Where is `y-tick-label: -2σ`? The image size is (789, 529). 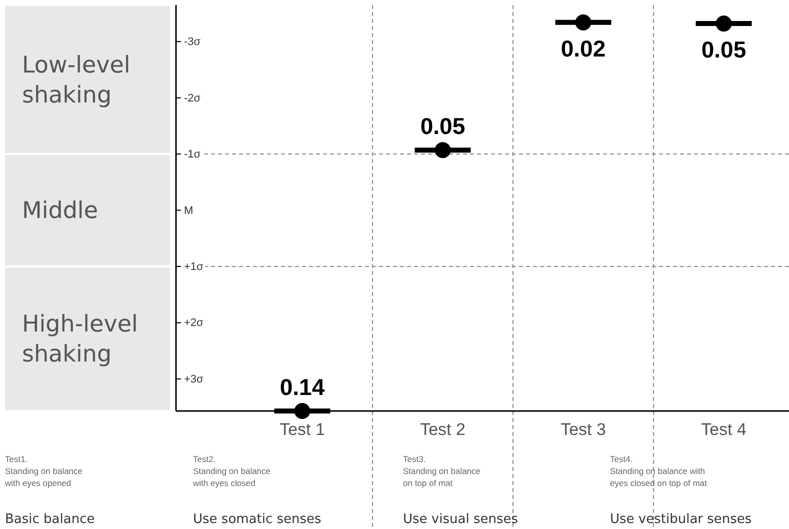
y-tick-label: -2σ is located at coordinates (192, 98).